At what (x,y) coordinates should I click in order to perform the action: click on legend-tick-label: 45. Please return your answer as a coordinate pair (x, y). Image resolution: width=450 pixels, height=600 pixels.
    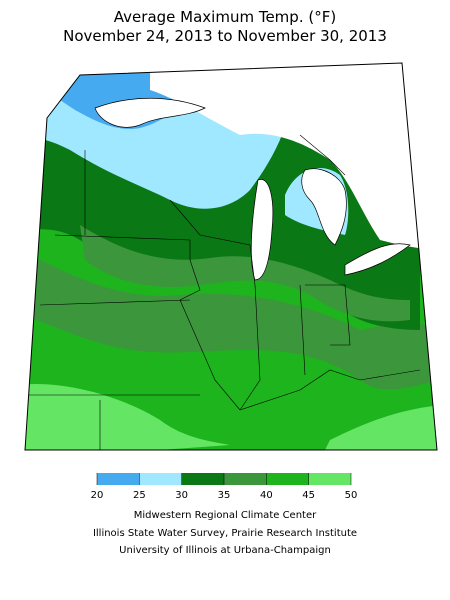
    Looking at the image, I should click on (308, 495).